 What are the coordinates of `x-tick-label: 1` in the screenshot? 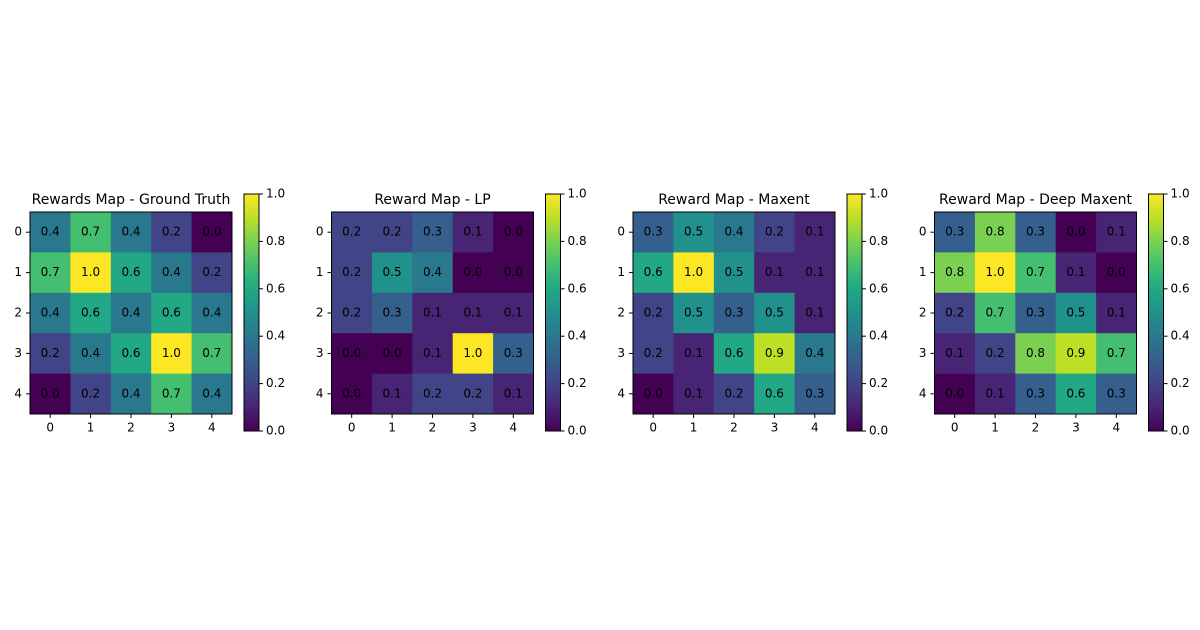 It's located at (694, 428).